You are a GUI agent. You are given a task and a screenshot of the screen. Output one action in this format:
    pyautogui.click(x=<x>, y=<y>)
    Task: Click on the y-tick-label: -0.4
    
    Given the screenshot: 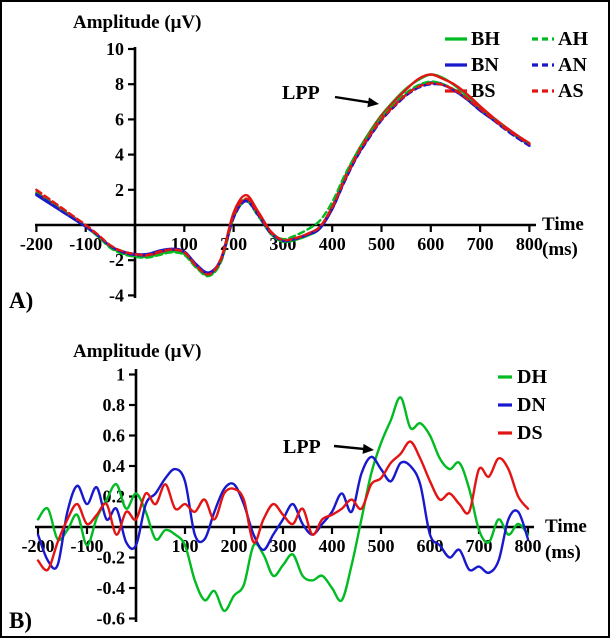 What is the action you would take?
    pyautogui.click(x=111, y=588)
    